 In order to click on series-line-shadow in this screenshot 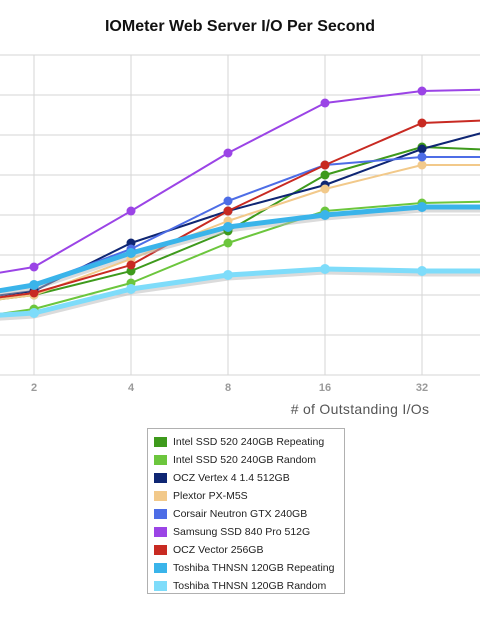, I will do `click(240, 294)`.